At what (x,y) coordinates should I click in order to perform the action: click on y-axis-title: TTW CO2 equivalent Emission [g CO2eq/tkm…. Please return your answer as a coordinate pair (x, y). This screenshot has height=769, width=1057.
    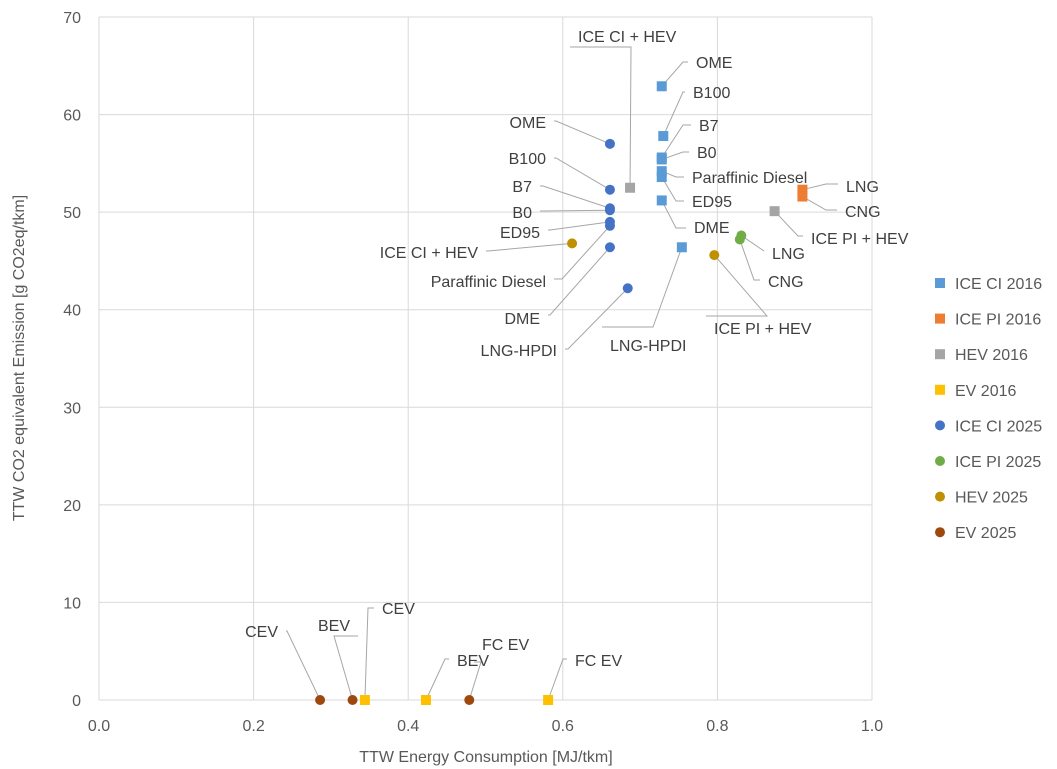
    Looking at the image, I should click on (19, 358).